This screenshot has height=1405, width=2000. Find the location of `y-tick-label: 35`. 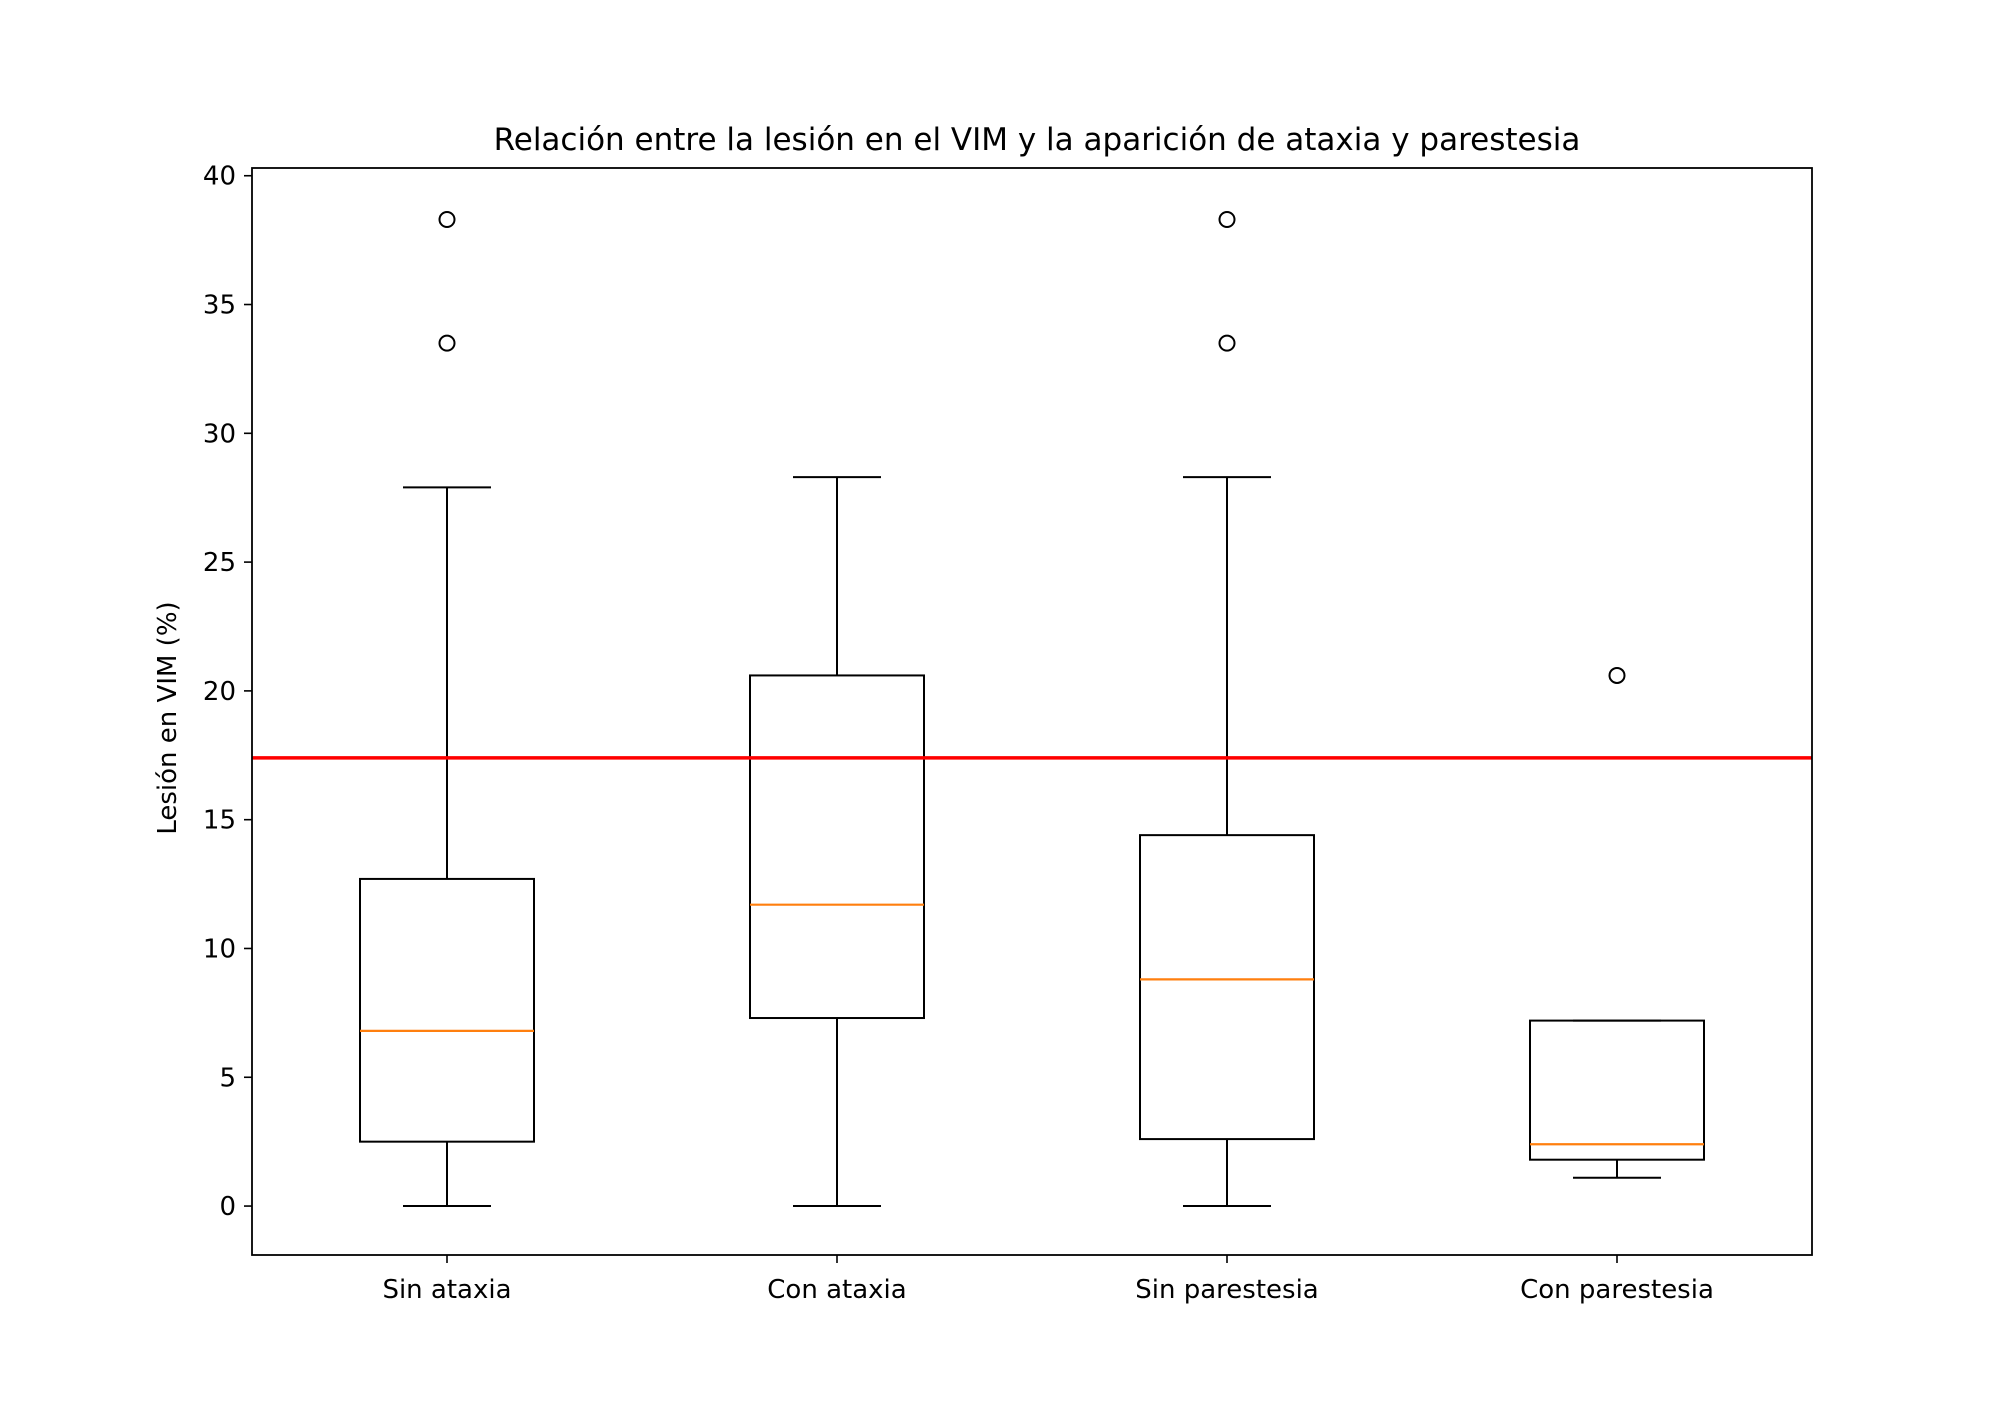

y-tick-label: 35 is located at coordinates (219, 306).